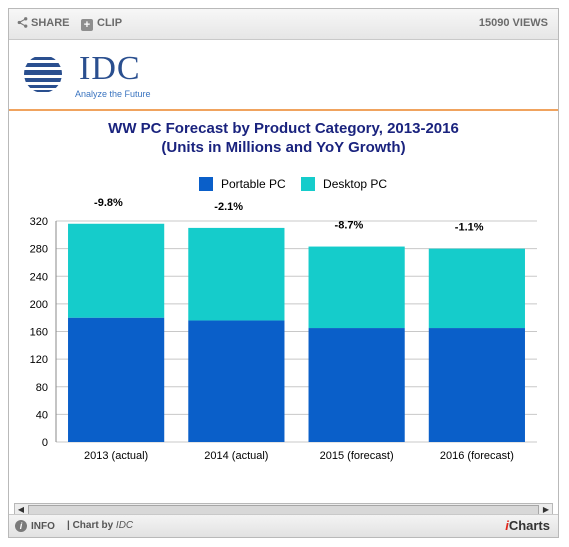 Image resolution: width=569 pixels, height=547 pixels. What do you see at coordinates (357, 456) in the screenshot?
I see `x-tick-label: 2015 (forecast)` at bounding box center [357, 456].